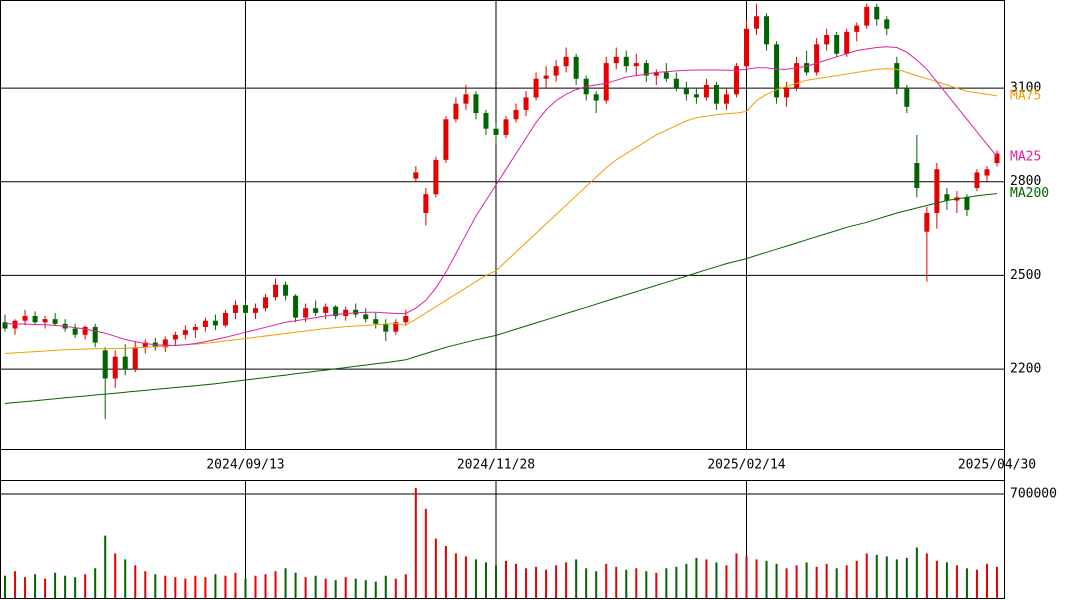  I want to click on x-tick-label: 2025/02/14, so click(746, 465).